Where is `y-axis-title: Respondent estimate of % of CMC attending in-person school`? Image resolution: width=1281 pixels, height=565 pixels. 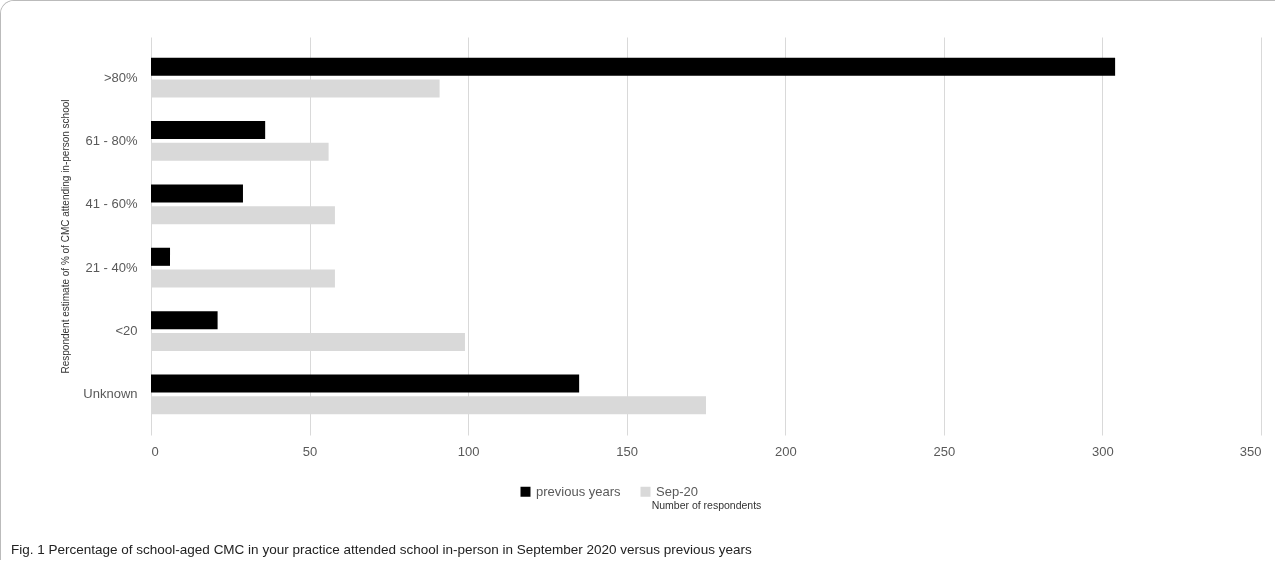 y-axis-title: Respondent estimate of % of CMC attending in-person school is located at coordinates (66, 236).